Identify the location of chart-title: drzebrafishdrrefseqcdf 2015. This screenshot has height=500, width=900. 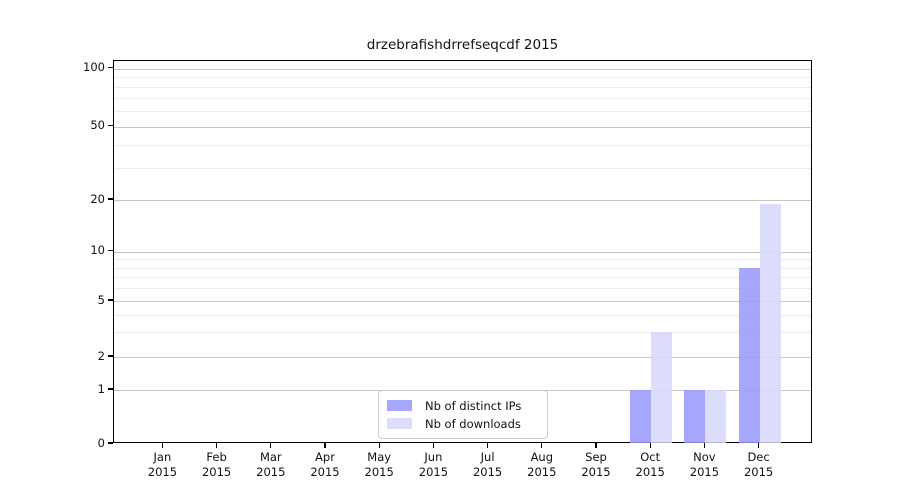
(462, 45).